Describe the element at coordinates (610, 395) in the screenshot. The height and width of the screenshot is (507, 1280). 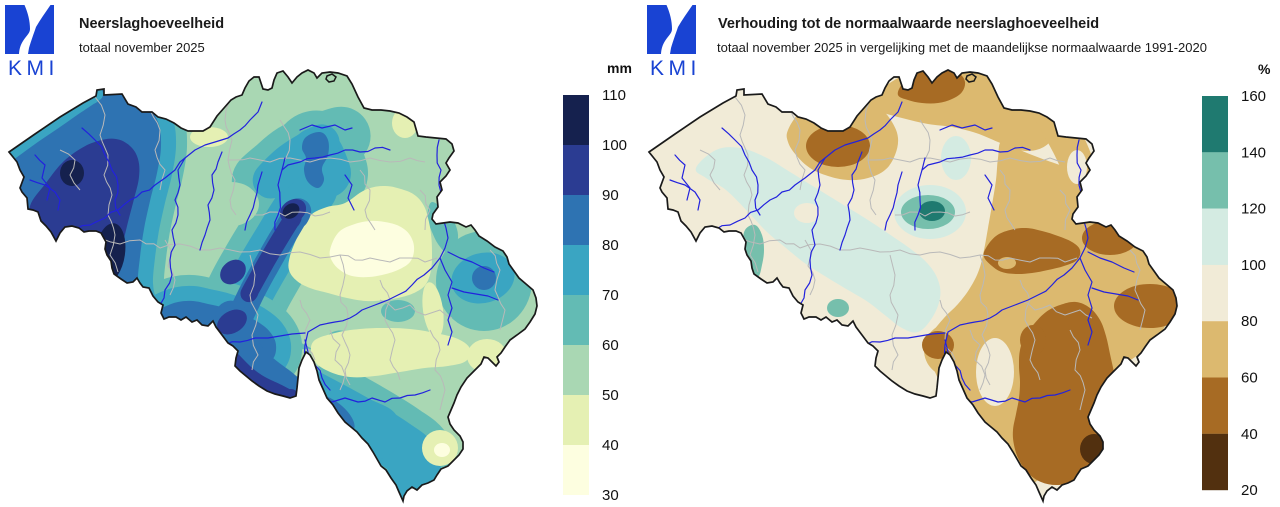
I see `svg-text: 50` at that location.